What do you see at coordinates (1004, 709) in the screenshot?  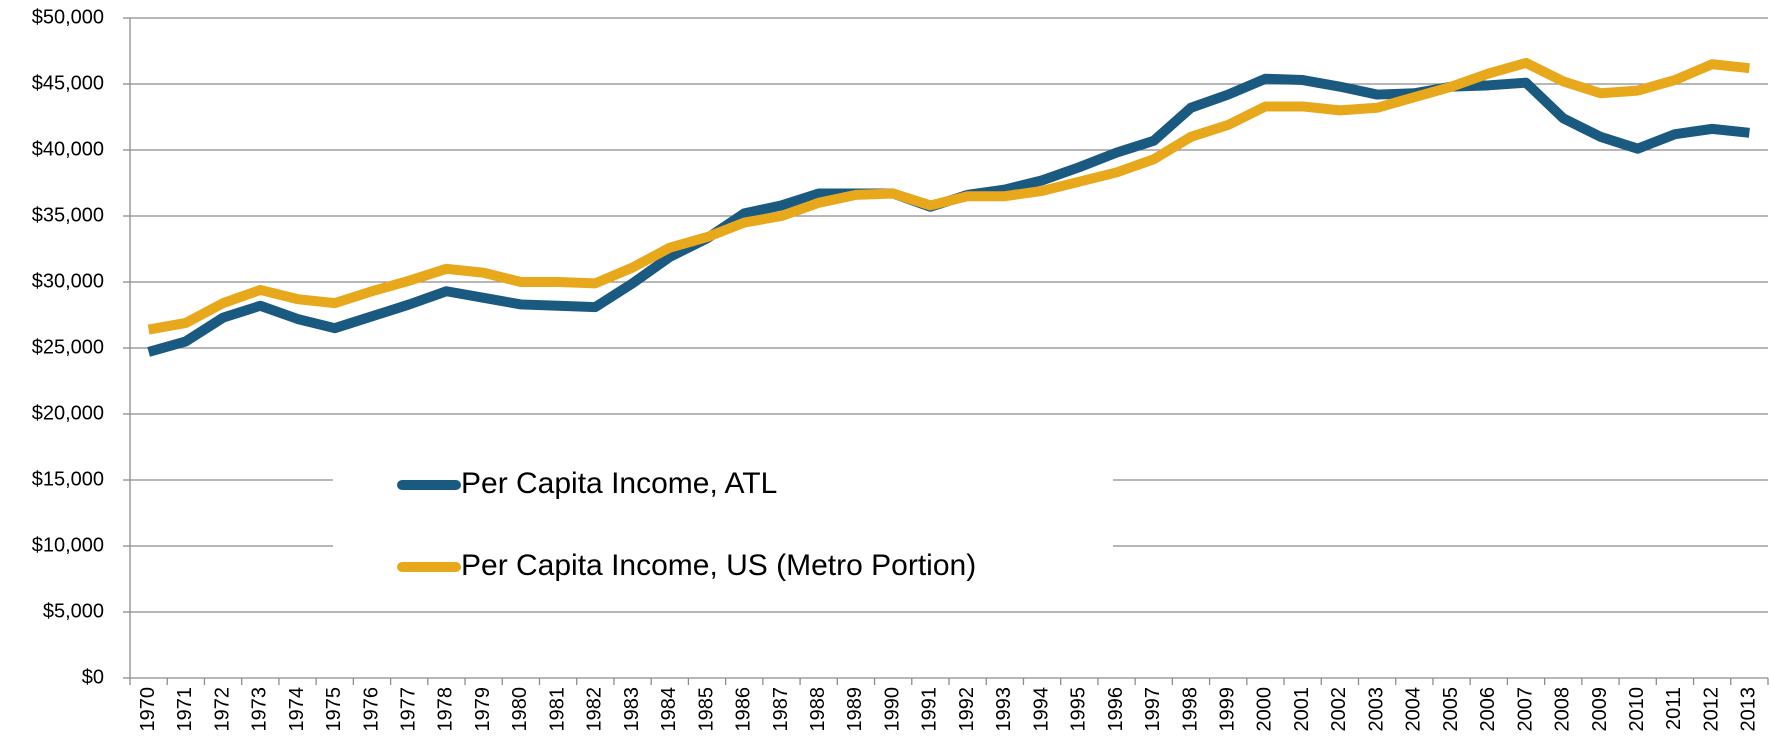 I see `x-tick-label: 1993` at bounding box center [1004, 709].